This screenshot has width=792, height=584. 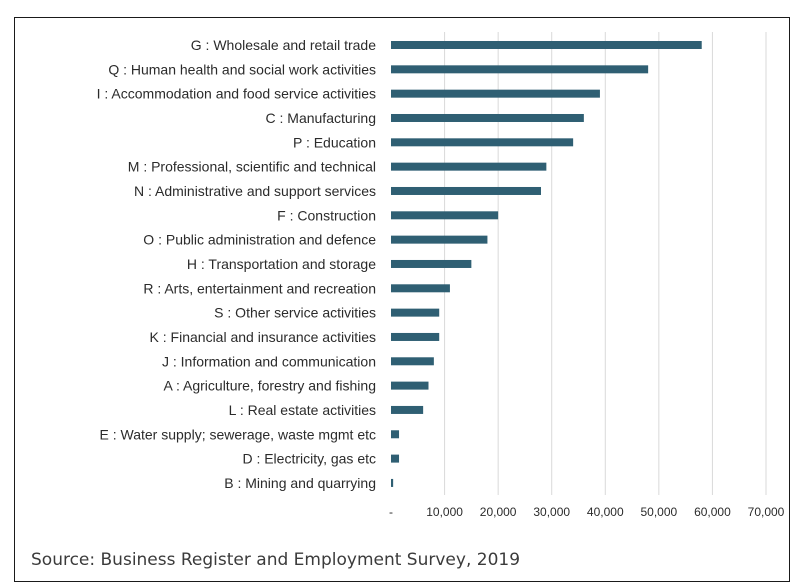 What do you see at coordinates (281, 264) in the screenshot?
I see `category-label: H : Transportation and storage` at bounding box center [281, 264].